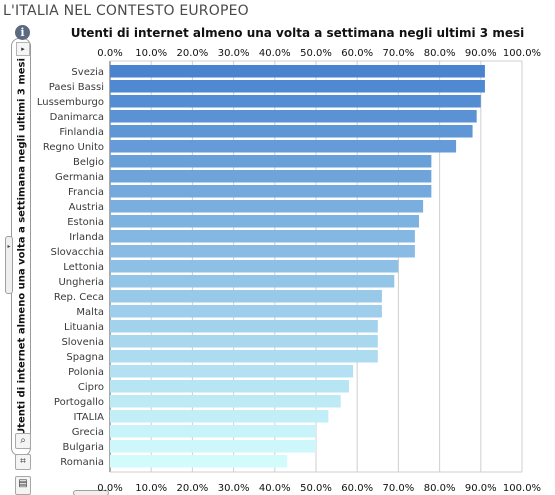  Describe the element at coordinates (23, 462) in the screenshot. I see `crop-icon: ⌗` at that location.